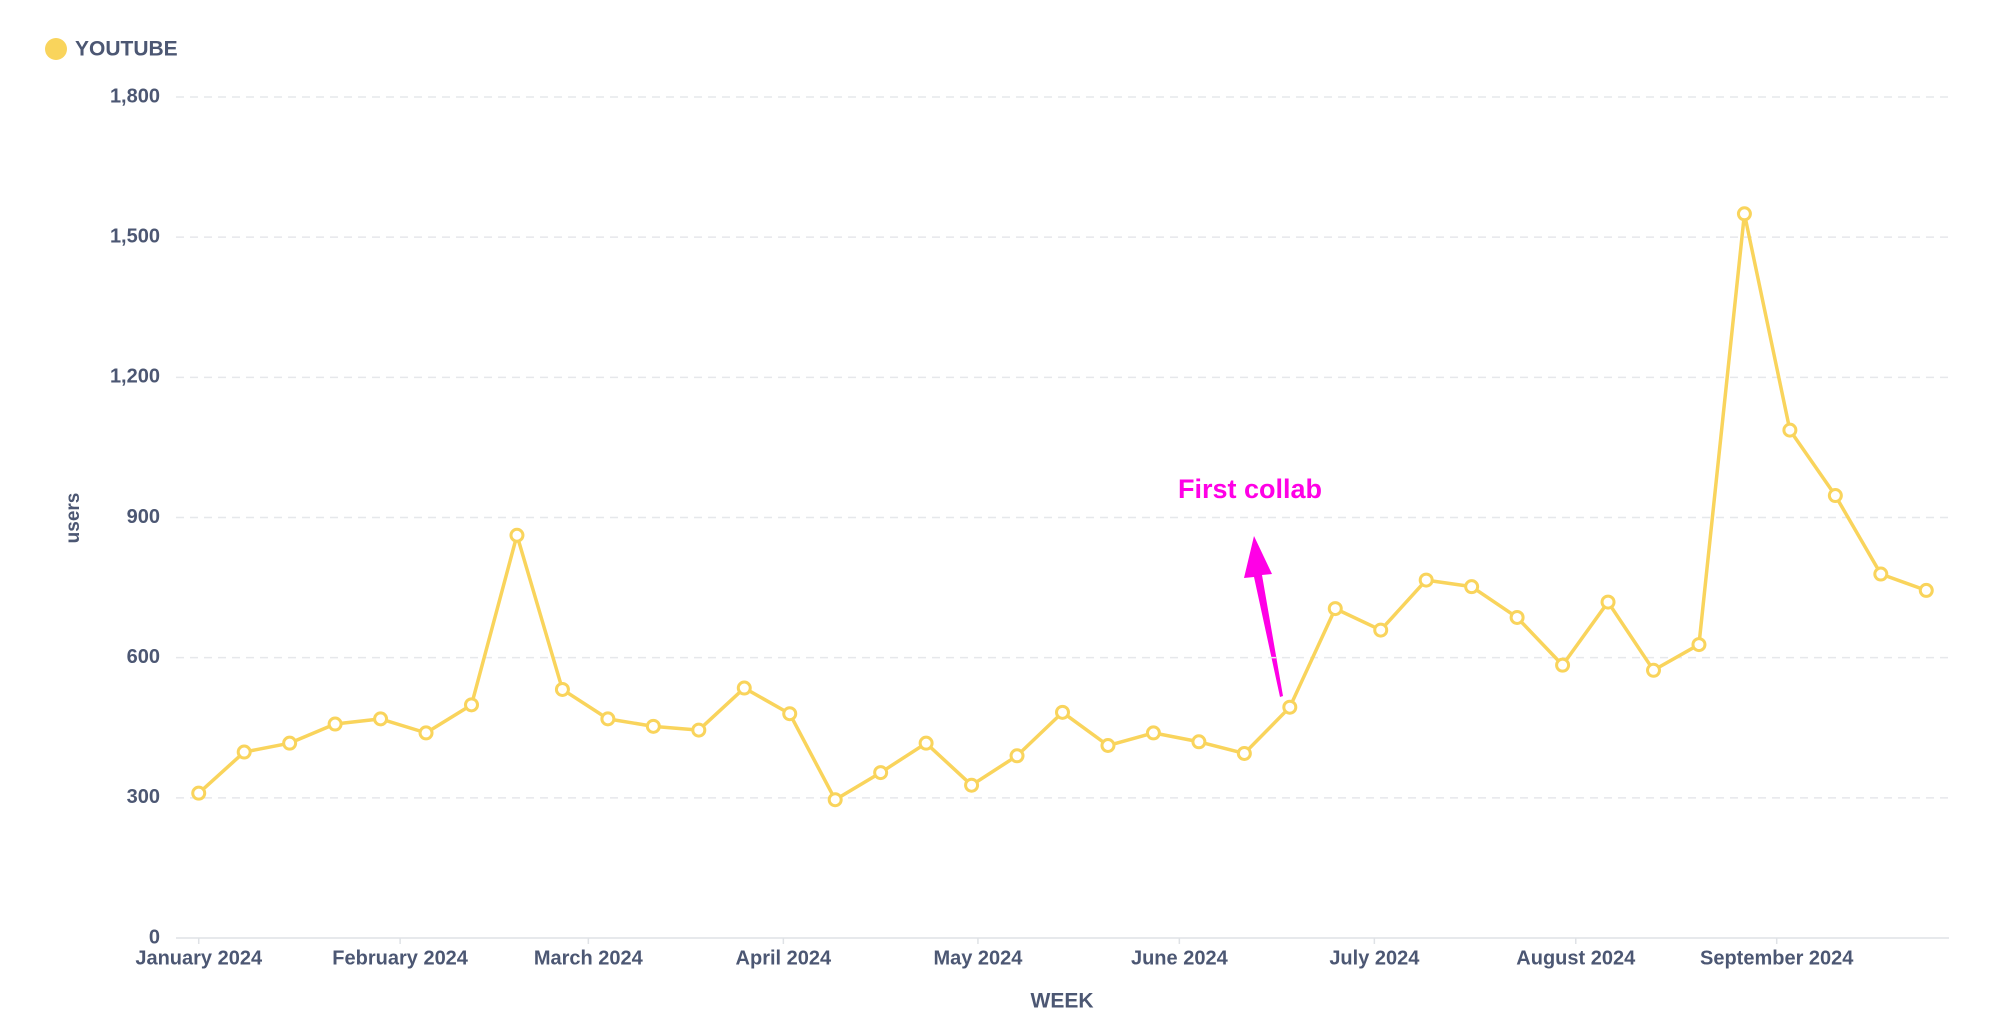  I want to click on x-tick-label: April 2024, so click(784, 958).